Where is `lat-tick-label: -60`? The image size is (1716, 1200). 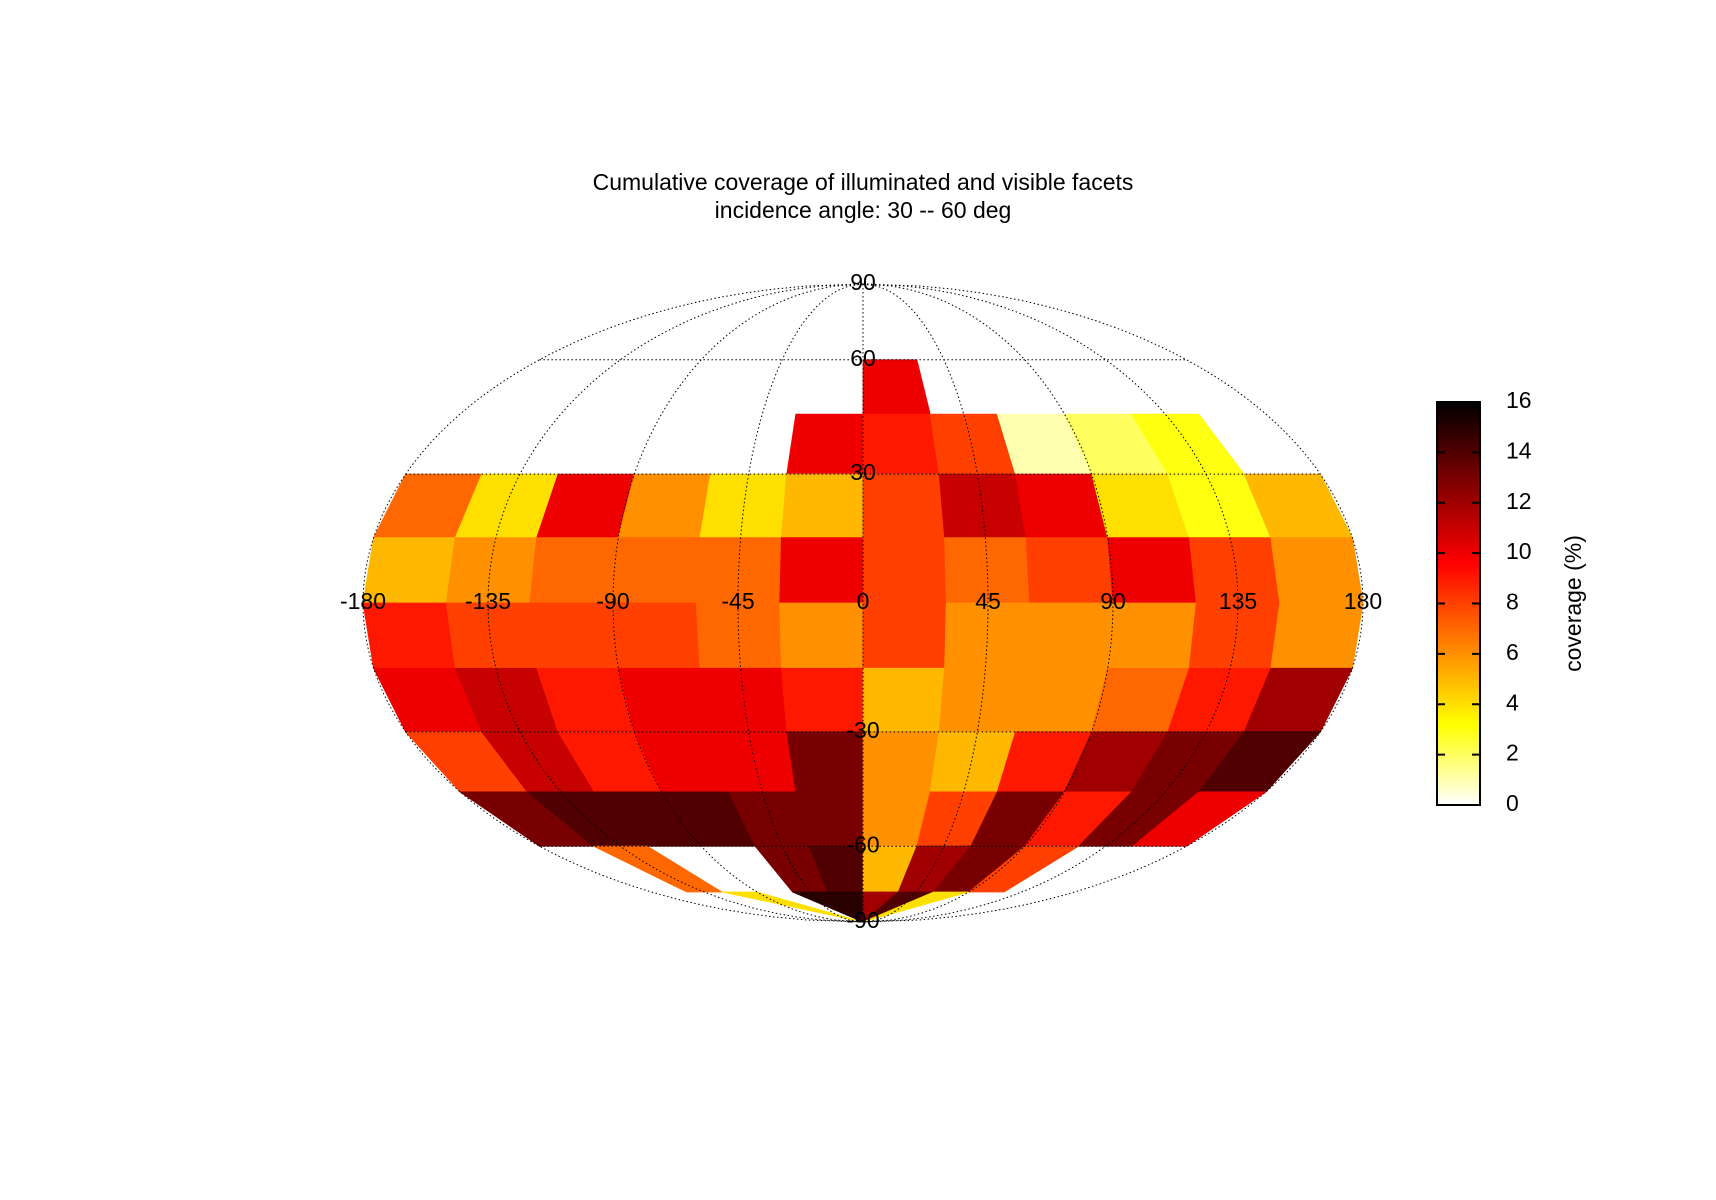
lat-tick-label: -60 is located at coordinates (862, 844).